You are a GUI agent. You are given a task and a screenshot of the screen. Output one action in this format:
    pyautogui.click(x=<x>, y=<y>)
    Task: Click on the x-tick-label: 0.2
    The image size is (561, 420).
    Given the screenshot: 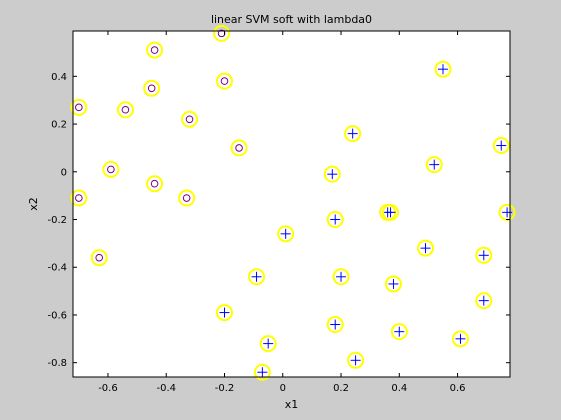 What is the action you would take?
    pyautogui.click(x=341, y=388)
    